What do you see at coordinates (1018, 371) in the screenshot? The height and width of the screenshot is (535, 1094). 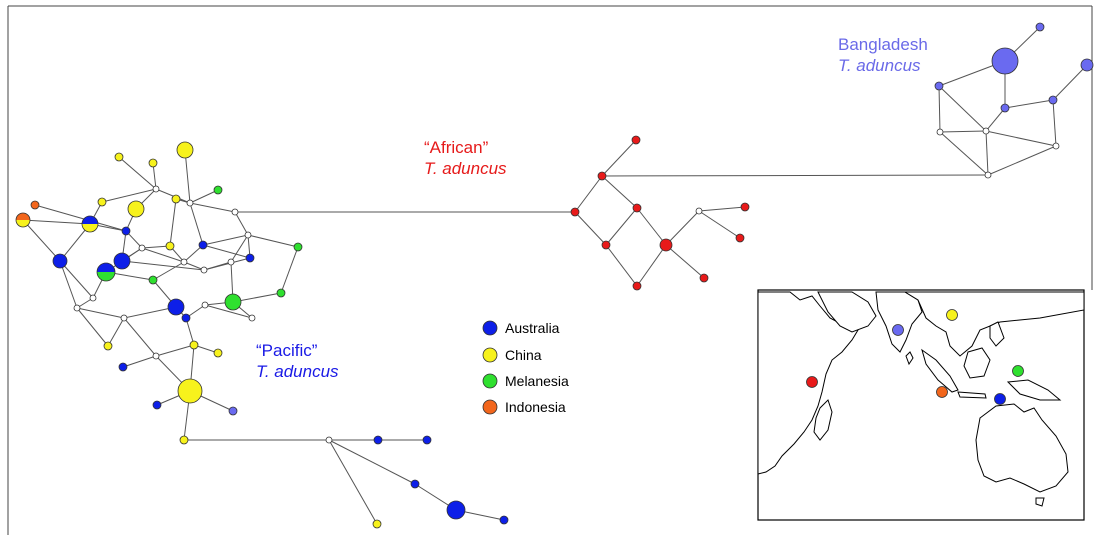 I see `melanesia-marker` at bounding box center [1018, 371].